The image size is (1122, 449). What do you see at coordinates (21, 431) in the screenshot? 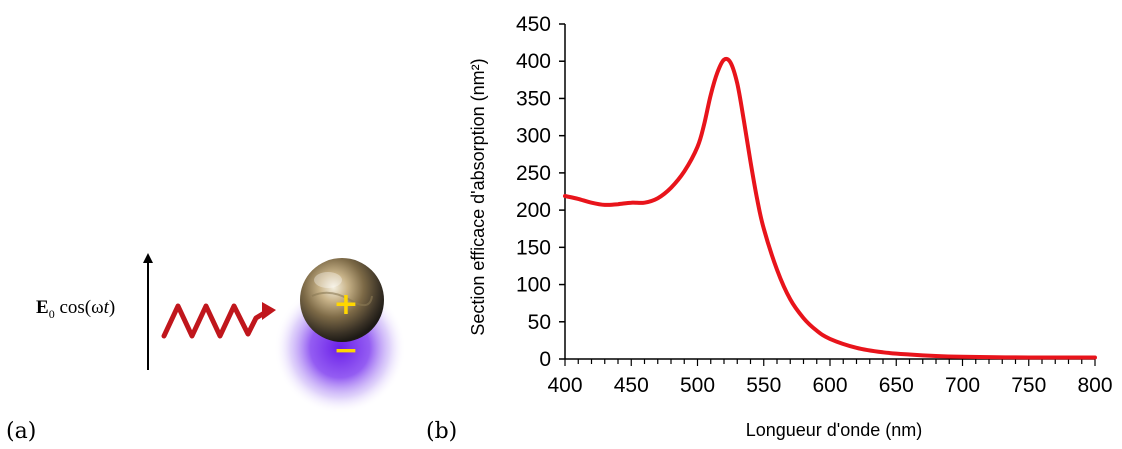
I see `panel-a-label: (a)` at bounding box center [21, 431].